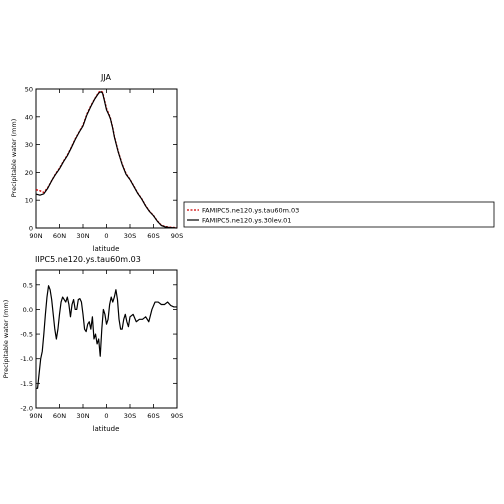 This screenshot has width=504, height=504. I want to click on legend-label-tau60m: FAMIPC5.ne120.ys.tau60m.03, so click(250, 211).